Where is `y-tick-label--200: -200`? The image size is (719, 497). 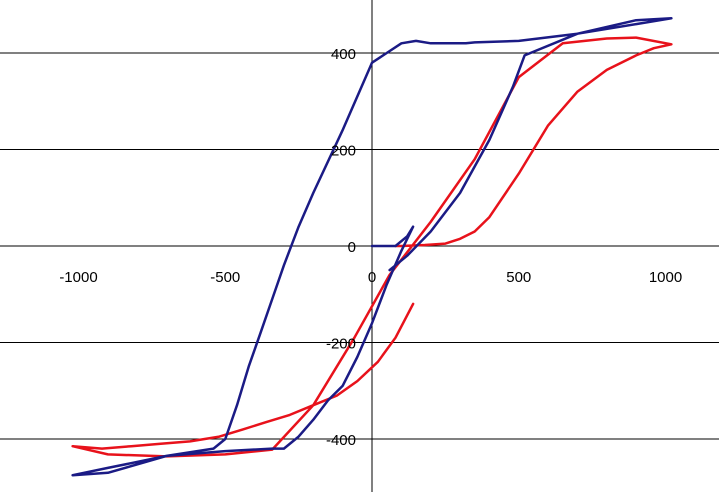 y-tick-label--200: -200 is located at coordinates (341, 344).